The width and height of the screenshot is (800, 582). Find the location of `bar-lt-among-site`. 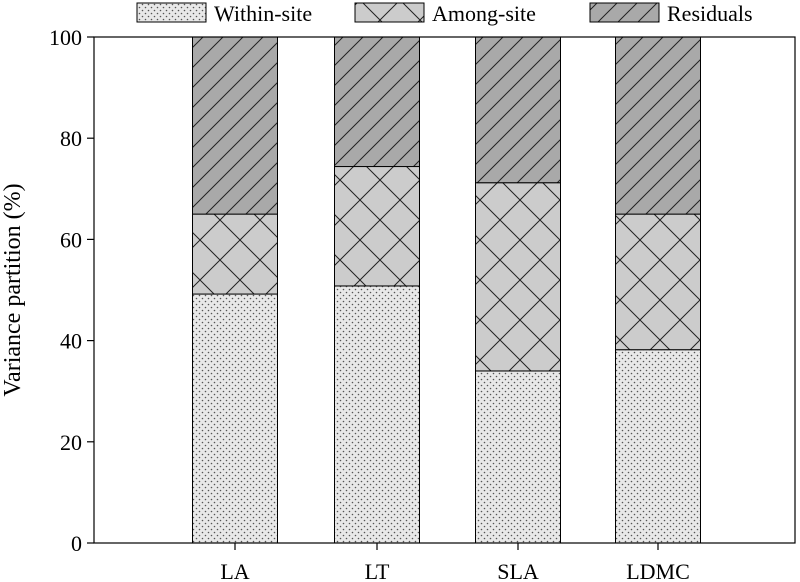

bar-lt-among-site is located at coordinates (377, 226).